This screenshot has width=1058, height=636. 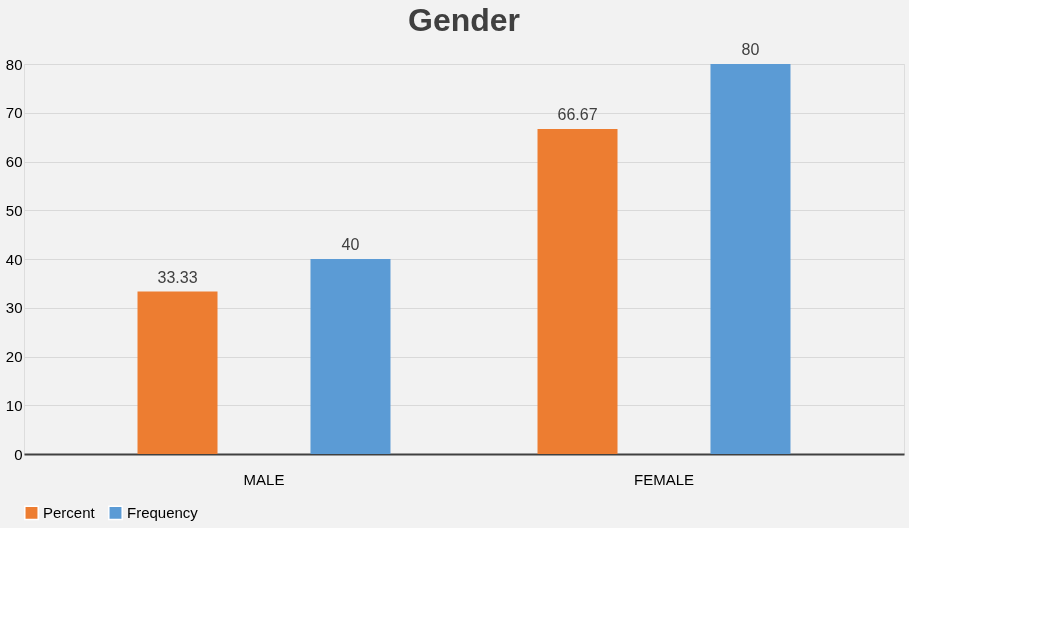 I want to click on legend-label: Frequency, so click(x=163, y=512).